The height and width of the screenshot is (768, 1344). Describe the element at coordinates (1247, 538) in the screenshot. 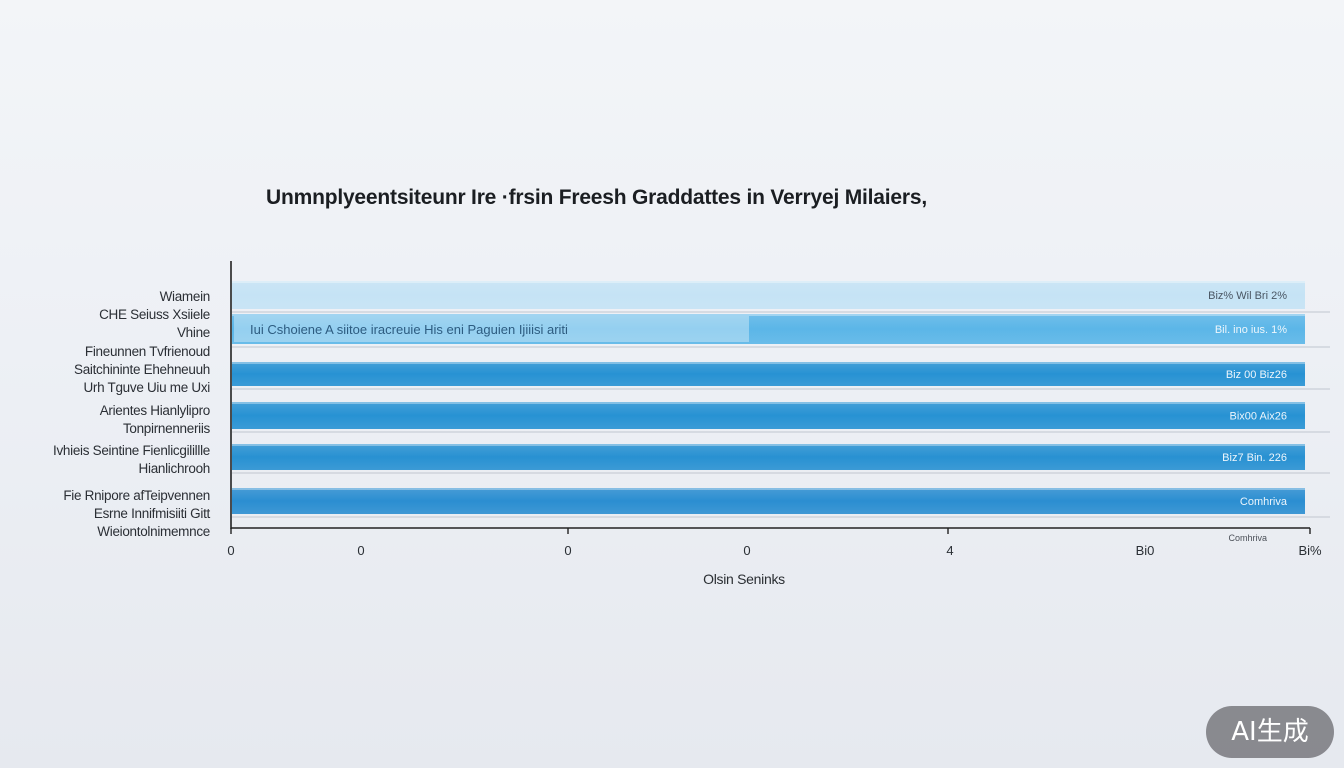

I see `axis-end-caption: Comhriva` at that location.